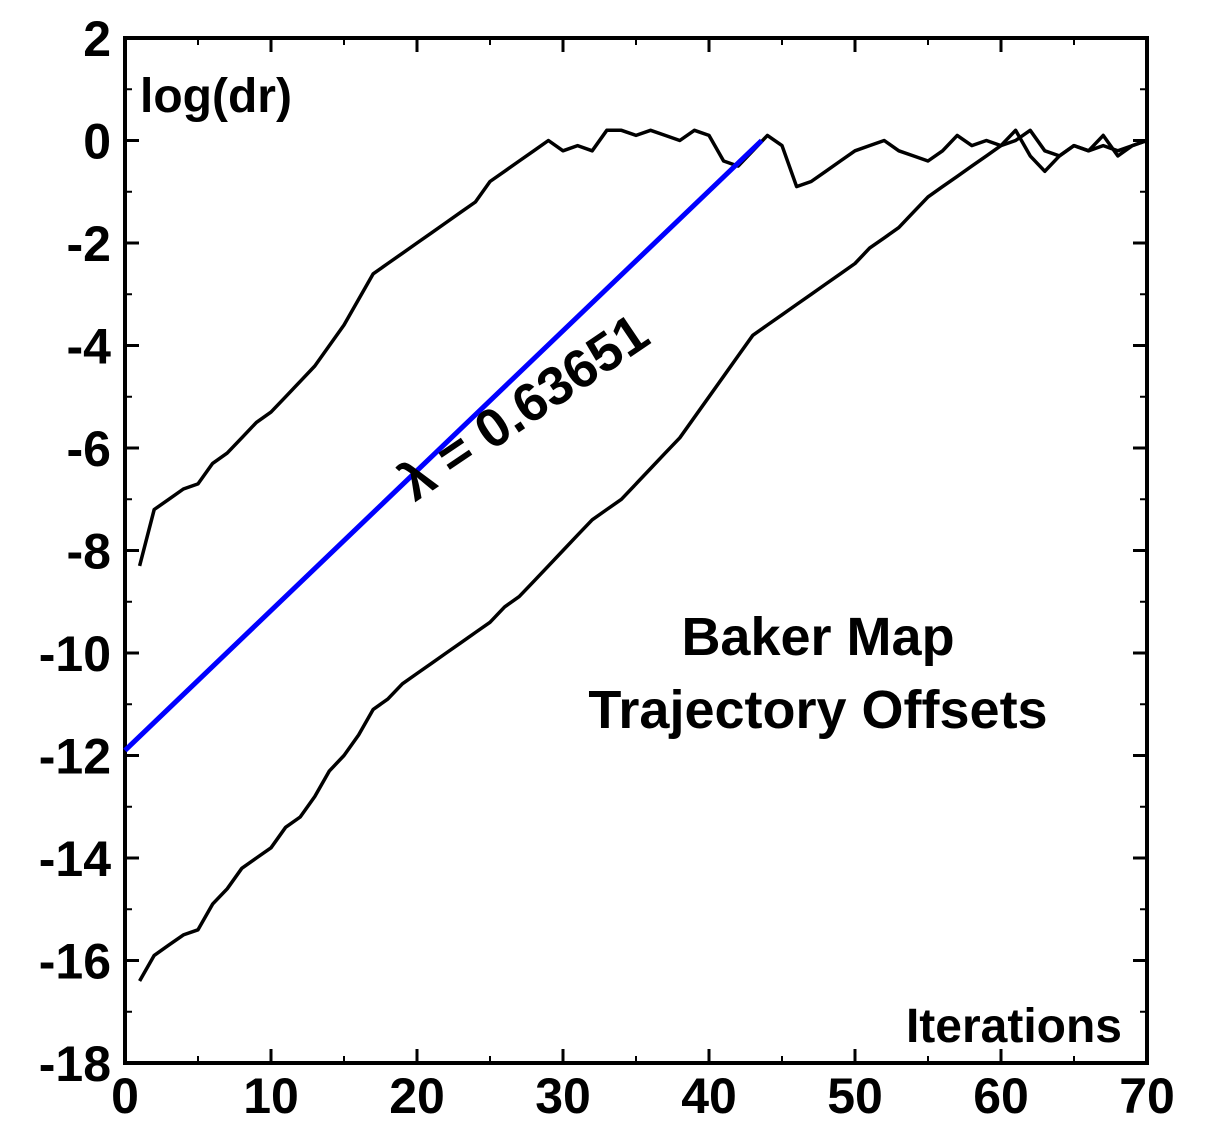 Image resolution: width=1207 pixels, height=1138 pixels. I want to click on y-tick-label: -4, so click(89, 347).